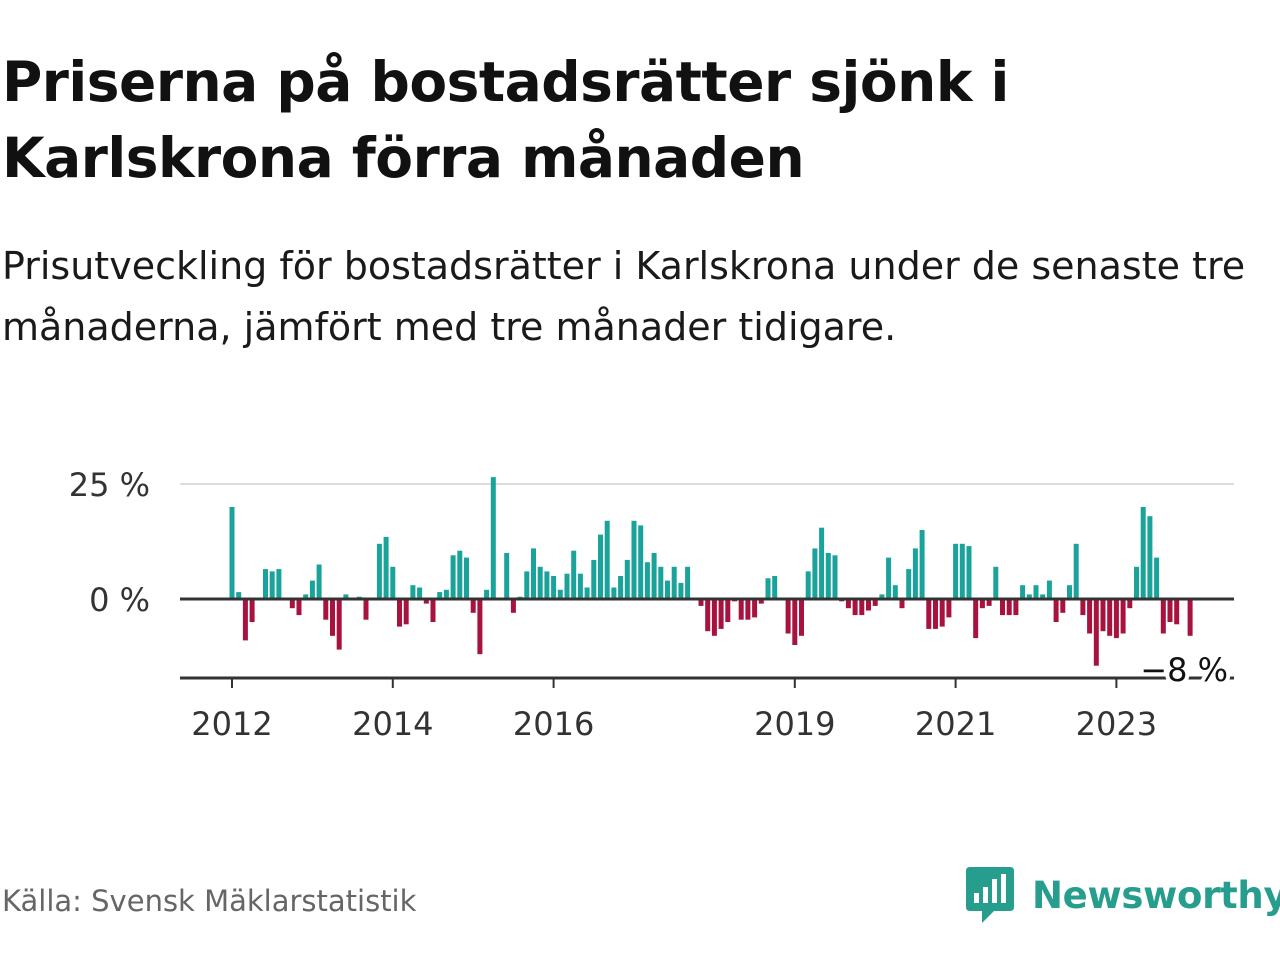 This screenshot has width=1280, height=960. I want to click on bar-series, so click(711, 571).